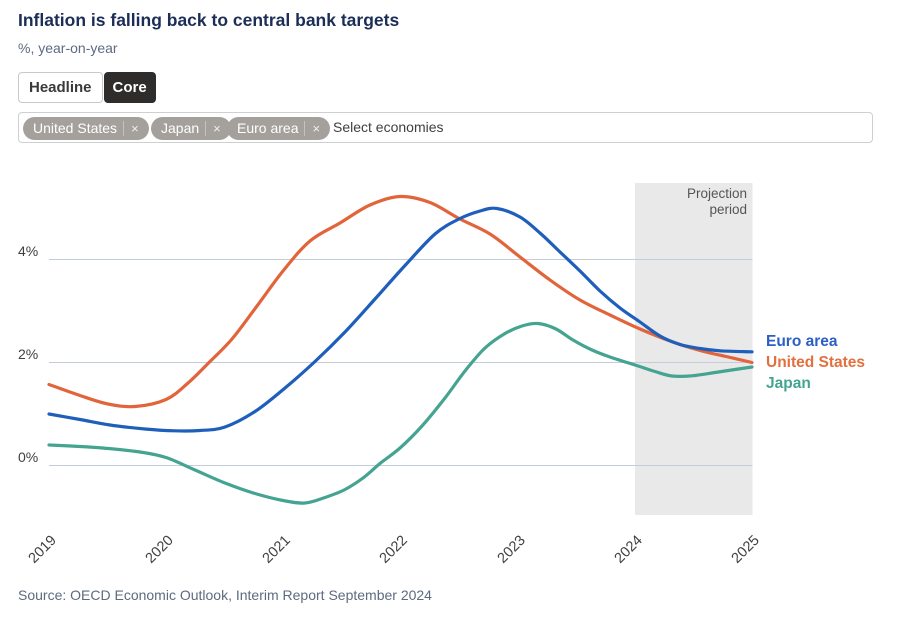 The width and height of the screenshot is (900, 630). What do you see at coordinates (815, 362) in the screenshot?
I see `svg-text: United States` at bounding box center [815, 362].